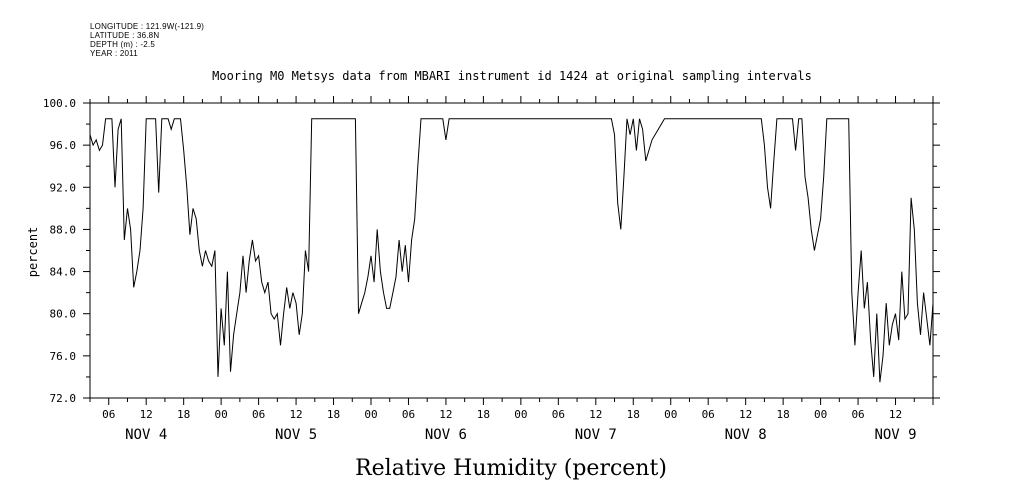 The image size is (1009, 504). I want to click on x-day-label: NOV 5, so click(296, 435).